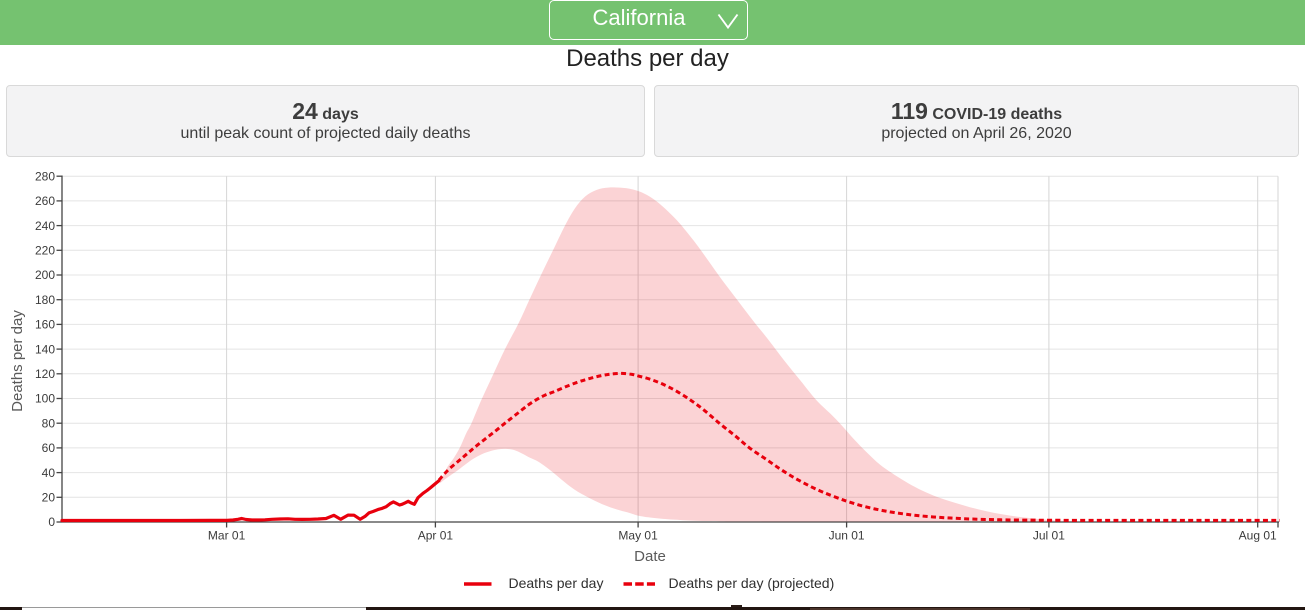 The height and width of the screenshot is (610, 1305). Describe the element at coordinates (51, 522) in the screenshot. I see `svg-text: 0` at that location.